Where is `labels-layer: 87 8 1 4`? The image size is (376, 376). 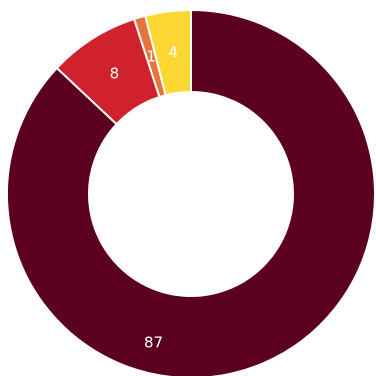 labels-layer: 87 8 1 4 is located at coordinates (144, 197).